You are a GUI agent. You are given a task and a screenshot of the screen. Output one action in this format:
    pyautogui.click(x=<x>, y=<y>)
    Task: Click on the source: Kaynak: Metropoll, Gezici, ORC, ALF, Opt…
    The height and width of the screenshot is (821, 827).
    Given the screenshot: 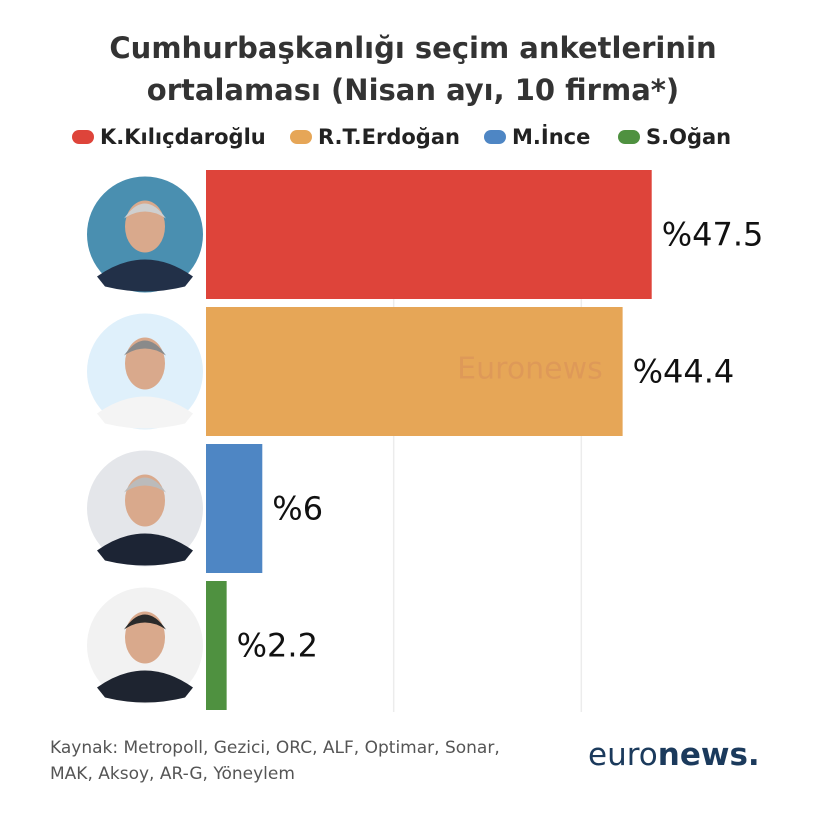 What is the action you would take?
    pyautogui.click(x=275, y=748)
    